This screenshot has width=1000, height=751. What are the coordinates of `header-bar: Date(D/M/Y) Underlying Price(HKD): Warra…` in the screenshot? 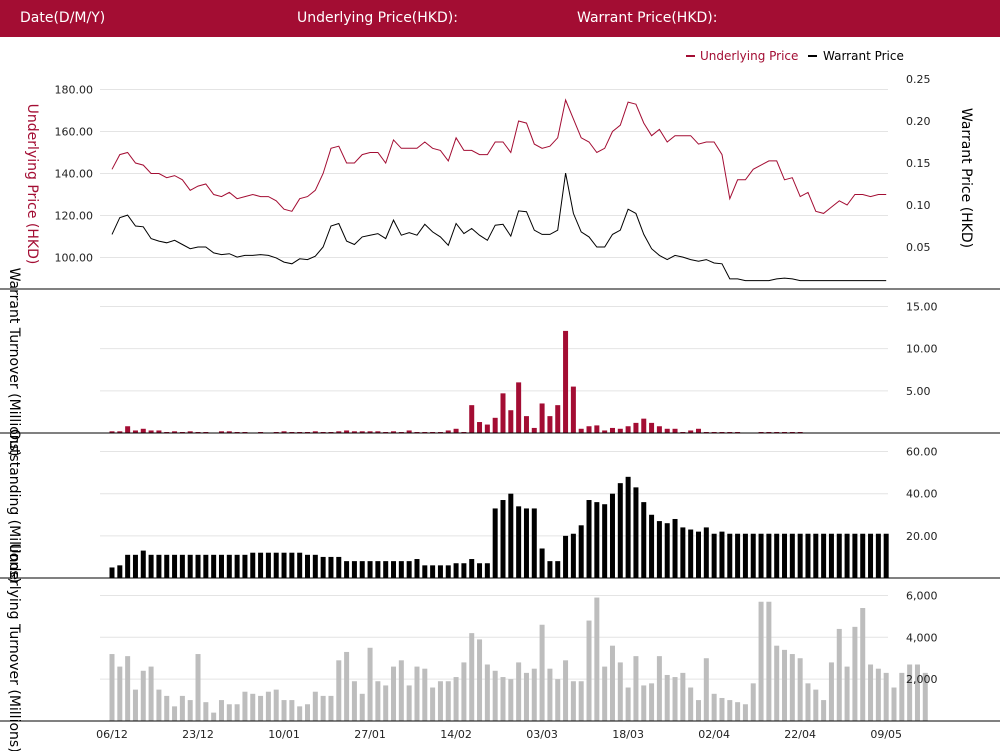 It's located at (500, 18).